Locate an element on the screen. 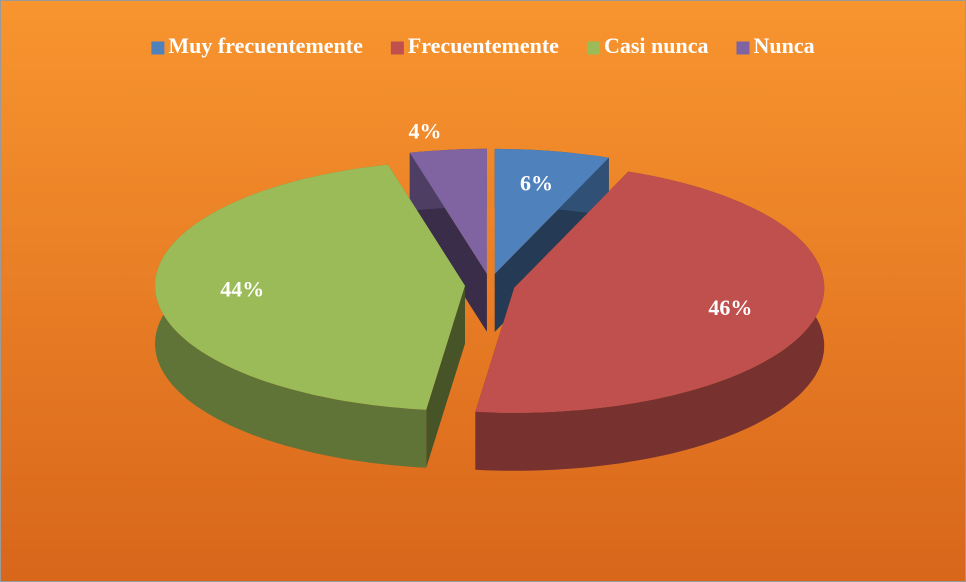 This screenshot has height=582, width=966. data-label: 46% is located at coordinates (730, 307).